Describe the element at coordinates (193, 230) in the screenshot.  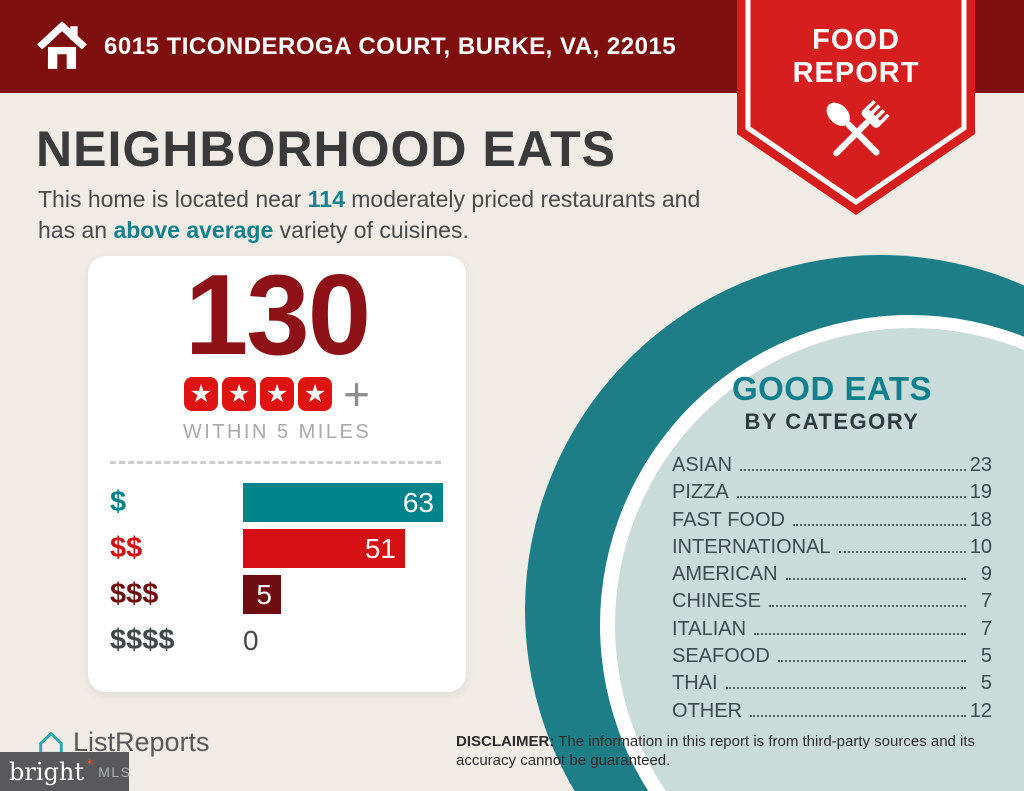
I see `variety-highlight: above average` at that location.